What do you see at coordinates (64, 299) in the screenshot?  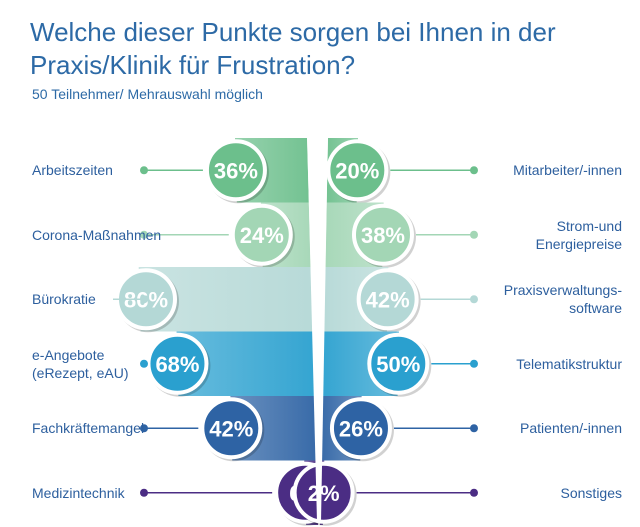 I see `left-label-bürokratie: Bürokratie` at bounding box center [64, 299].